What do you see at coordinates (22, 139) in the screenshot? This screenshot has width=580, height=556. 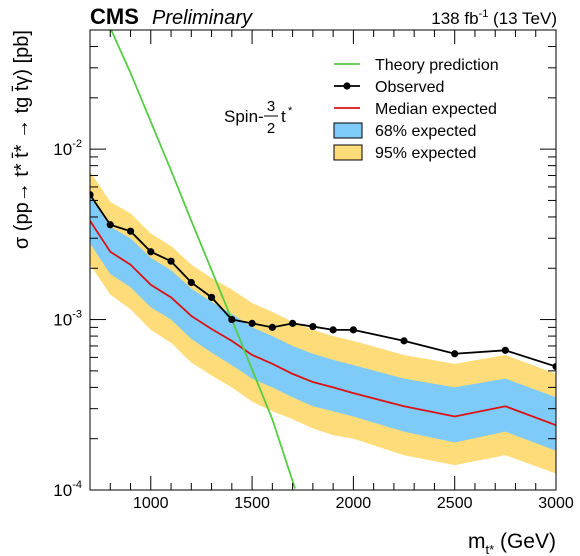 I see `y-axis-title: σ (pp→ t* t̄* → tg t̄γ) [pb]` at bounding box center [22, 139].